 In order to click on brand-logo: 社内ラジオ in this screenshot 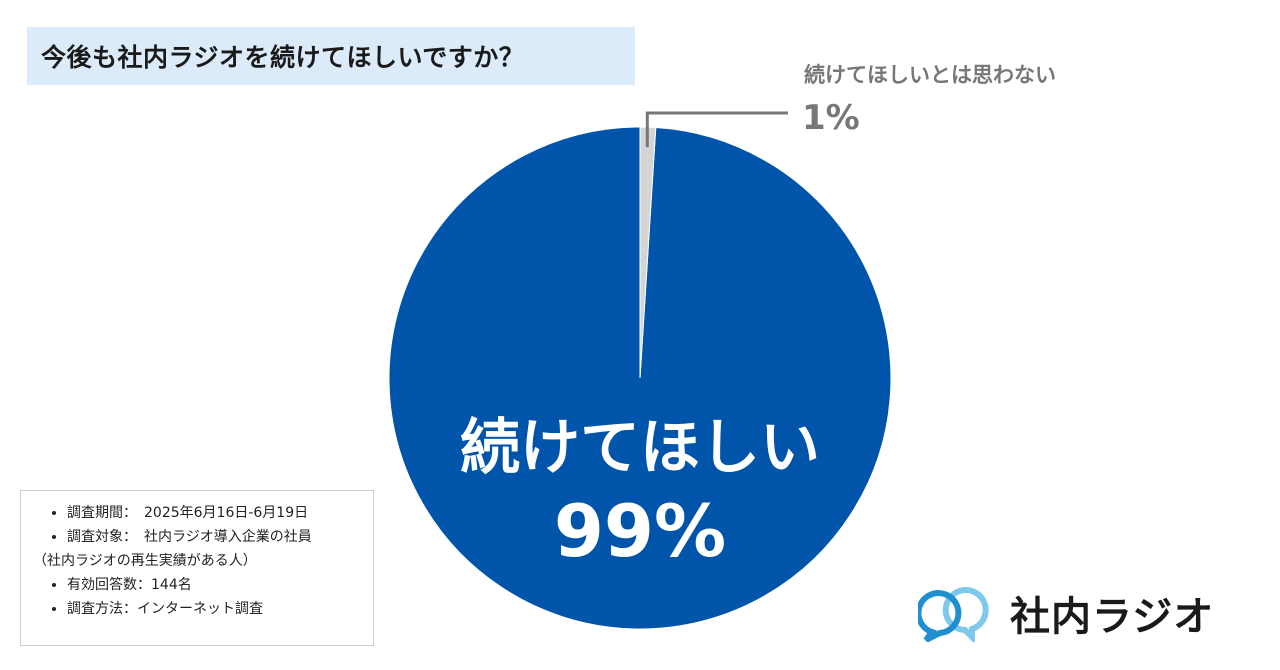, I will do `click(1066, 613)`.